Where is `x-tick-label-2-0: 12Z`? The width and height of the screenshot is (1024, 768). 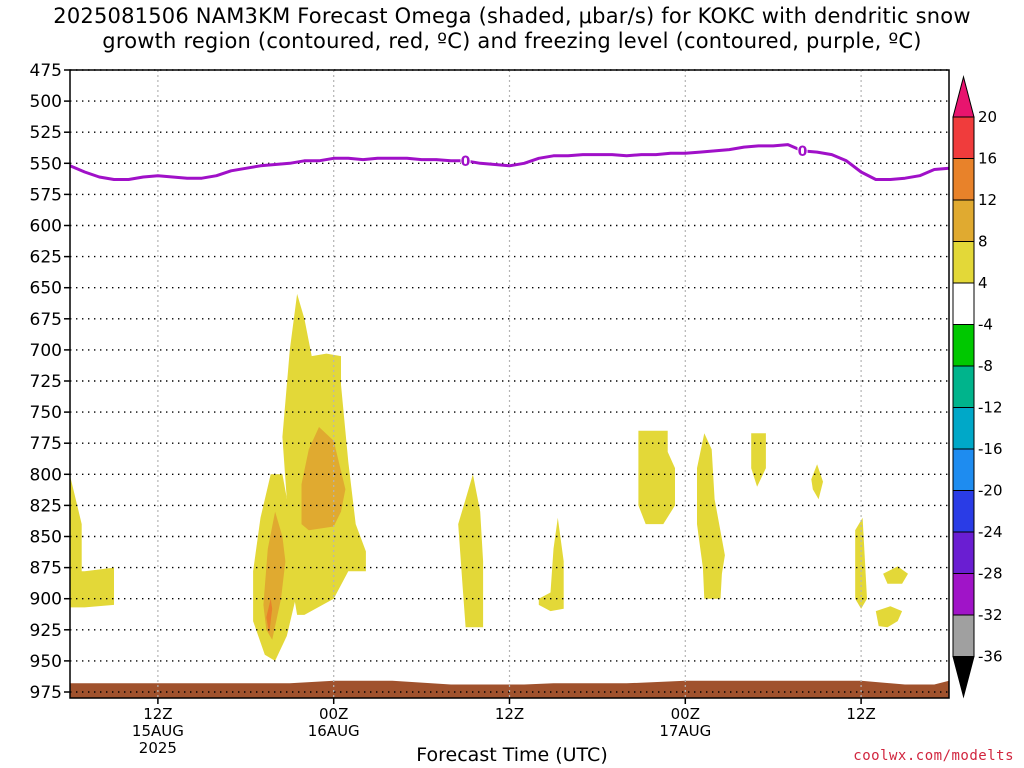
x-tick-label-2-0: 12Z is located at coordinates (509, 714).